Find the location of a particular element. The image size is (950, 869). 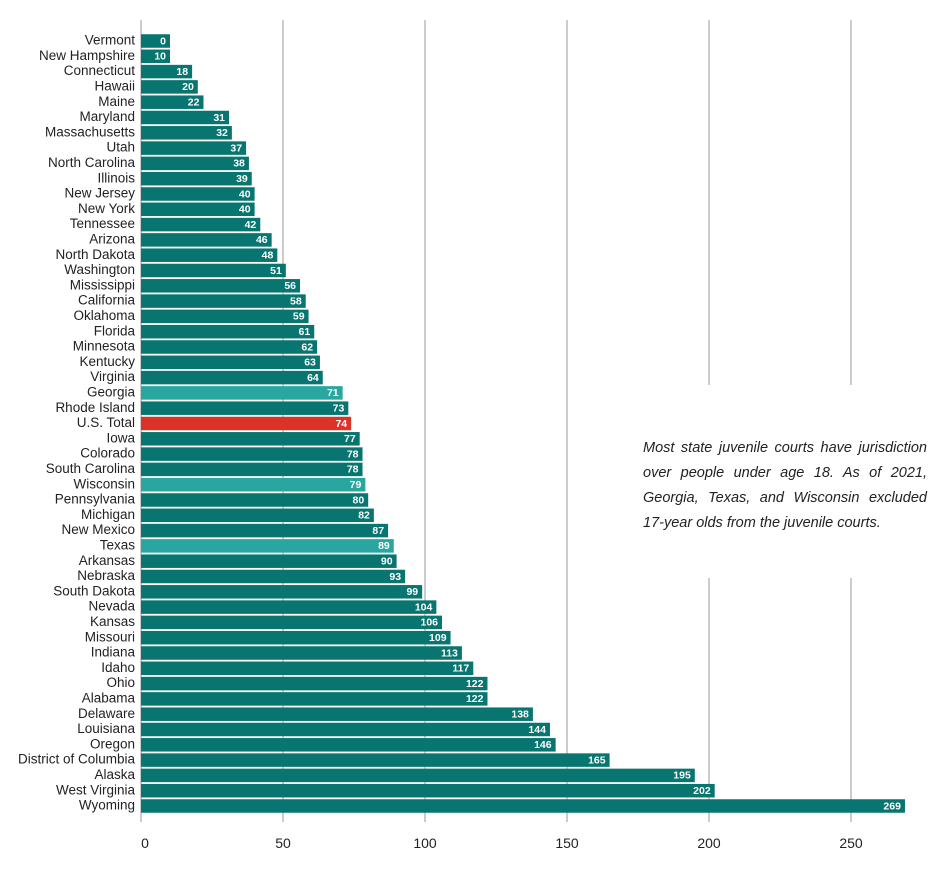

x-tick-label: 0 is located at coordinates (145, 843).